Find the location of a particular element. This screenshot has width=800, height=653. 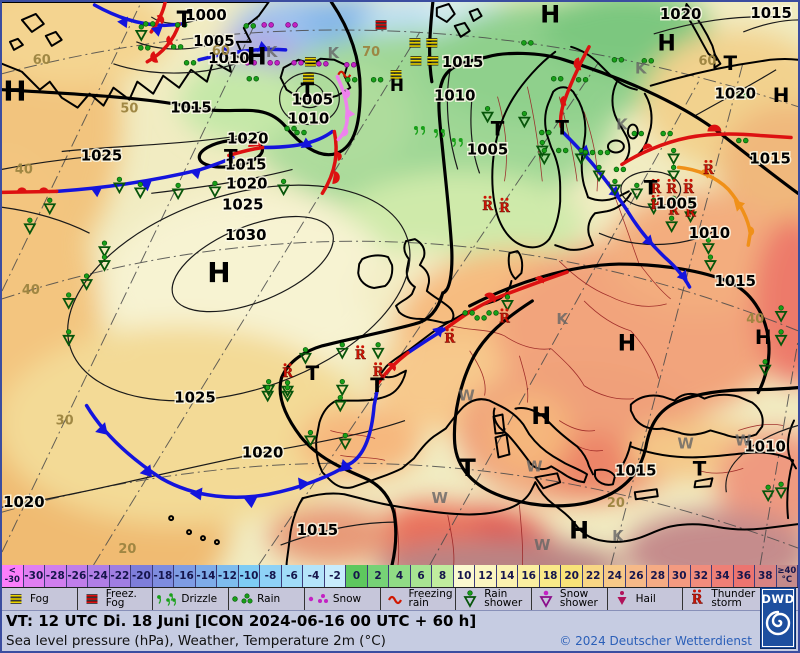

scale-cell: 20 is located at coordinates (572, 576).